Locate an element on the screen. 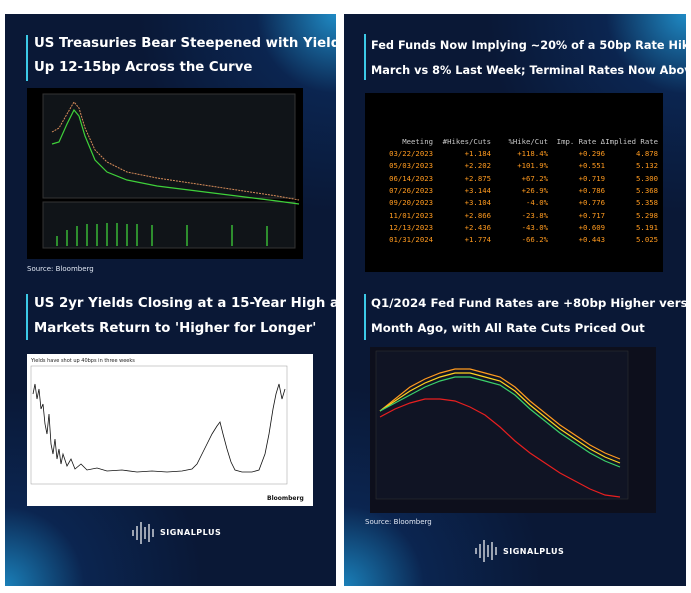 The height and width of the screenshot is (593, 691). title: Markets Return to 'Higher for Longer' is located at coordinates (175, 328).